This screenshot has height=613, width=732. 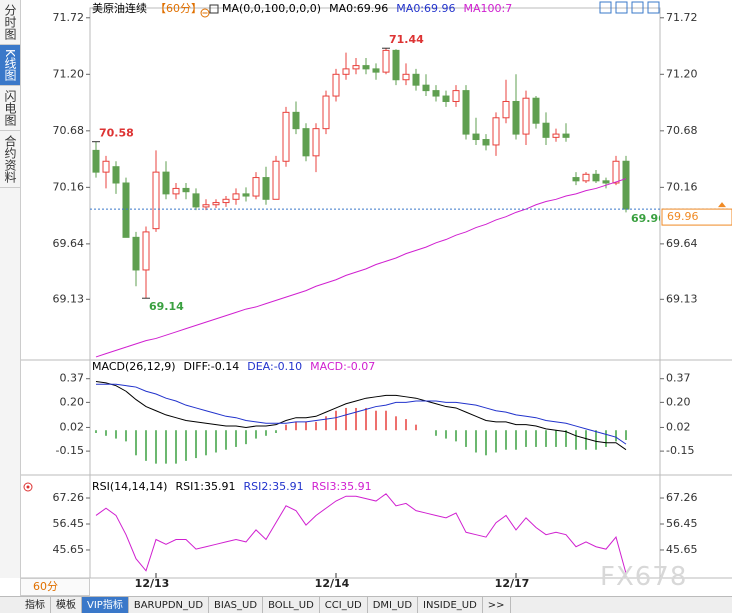 I want to click on annotation-label: 71.44, so click(x=406, y=39).